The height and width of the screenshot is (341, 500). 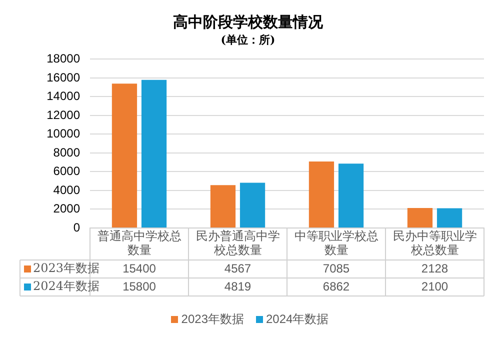 What do you see at coordinates (66, 189) in the screenshot?
I see `y-tick-label: 4000` at bounding box center [66, 189].